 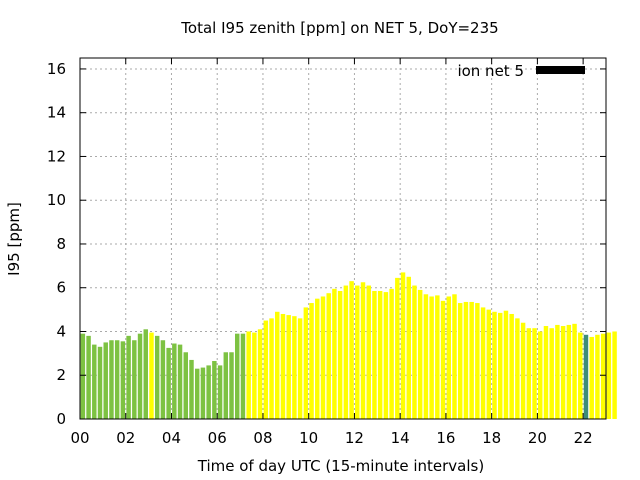 I want to click on x-tick-label: 16, so click(x=445, y=438).